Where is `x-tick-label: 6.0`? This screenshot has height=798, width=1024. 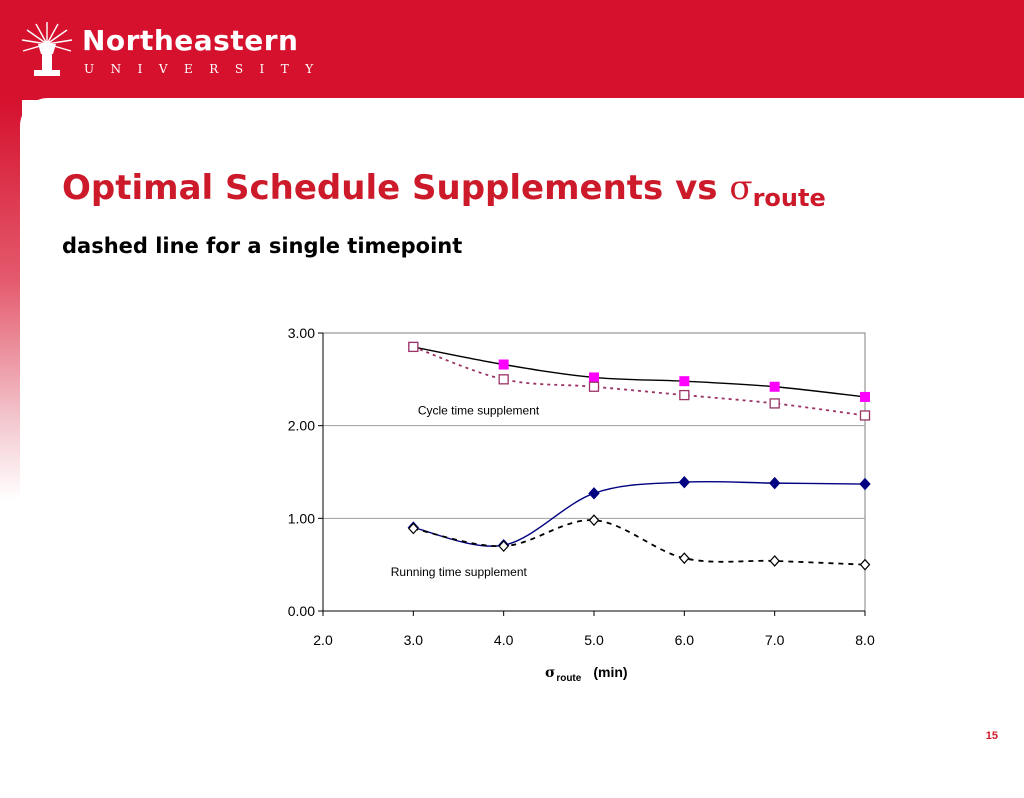 x-tick-label: 6.0 is located at coordinates (685, 640).